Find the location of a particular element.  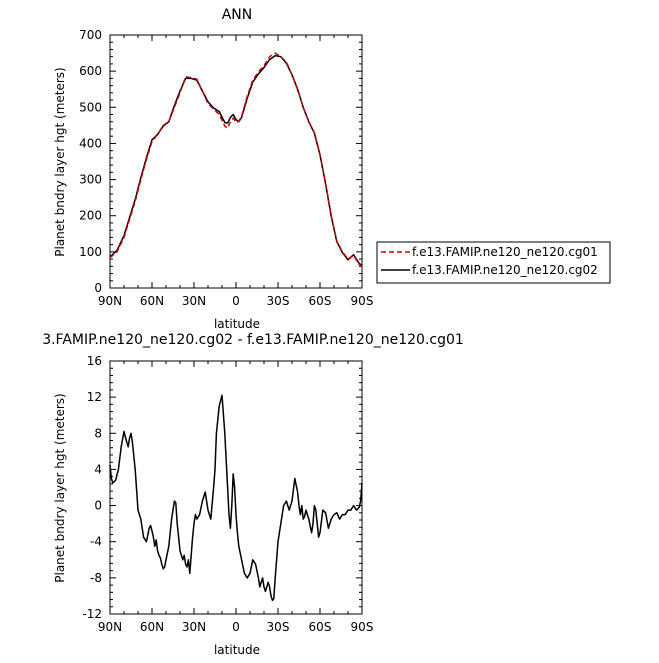

top-y-tick-label: 300 is located at coordinates (90, 180).